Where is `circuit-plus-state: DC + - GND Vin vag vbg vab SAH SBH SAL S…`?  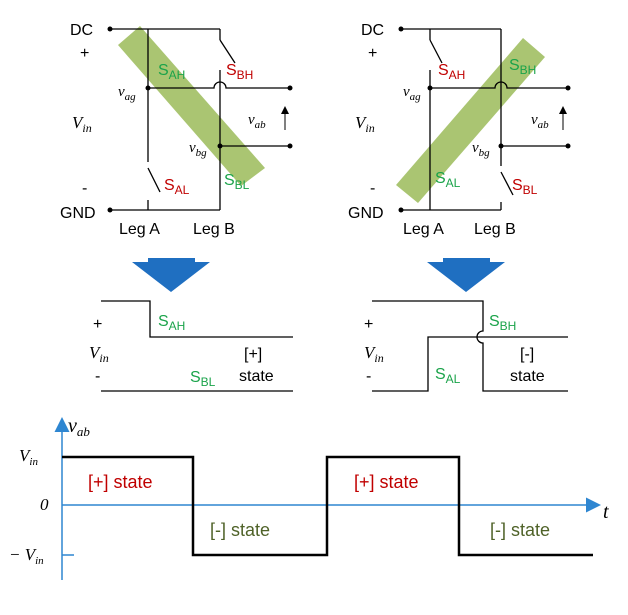
circuit-plus-state: DC + - GND Vin vag vbg vab SAH SBH SAL S… is located at coordinates (176, 130).